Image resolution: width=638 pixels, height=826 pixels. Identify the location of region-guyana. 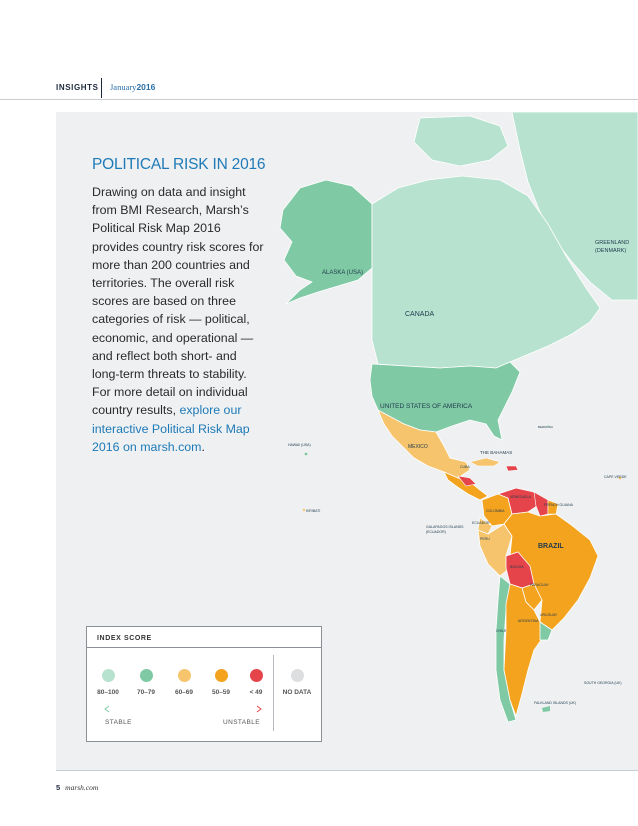
(541, 504).